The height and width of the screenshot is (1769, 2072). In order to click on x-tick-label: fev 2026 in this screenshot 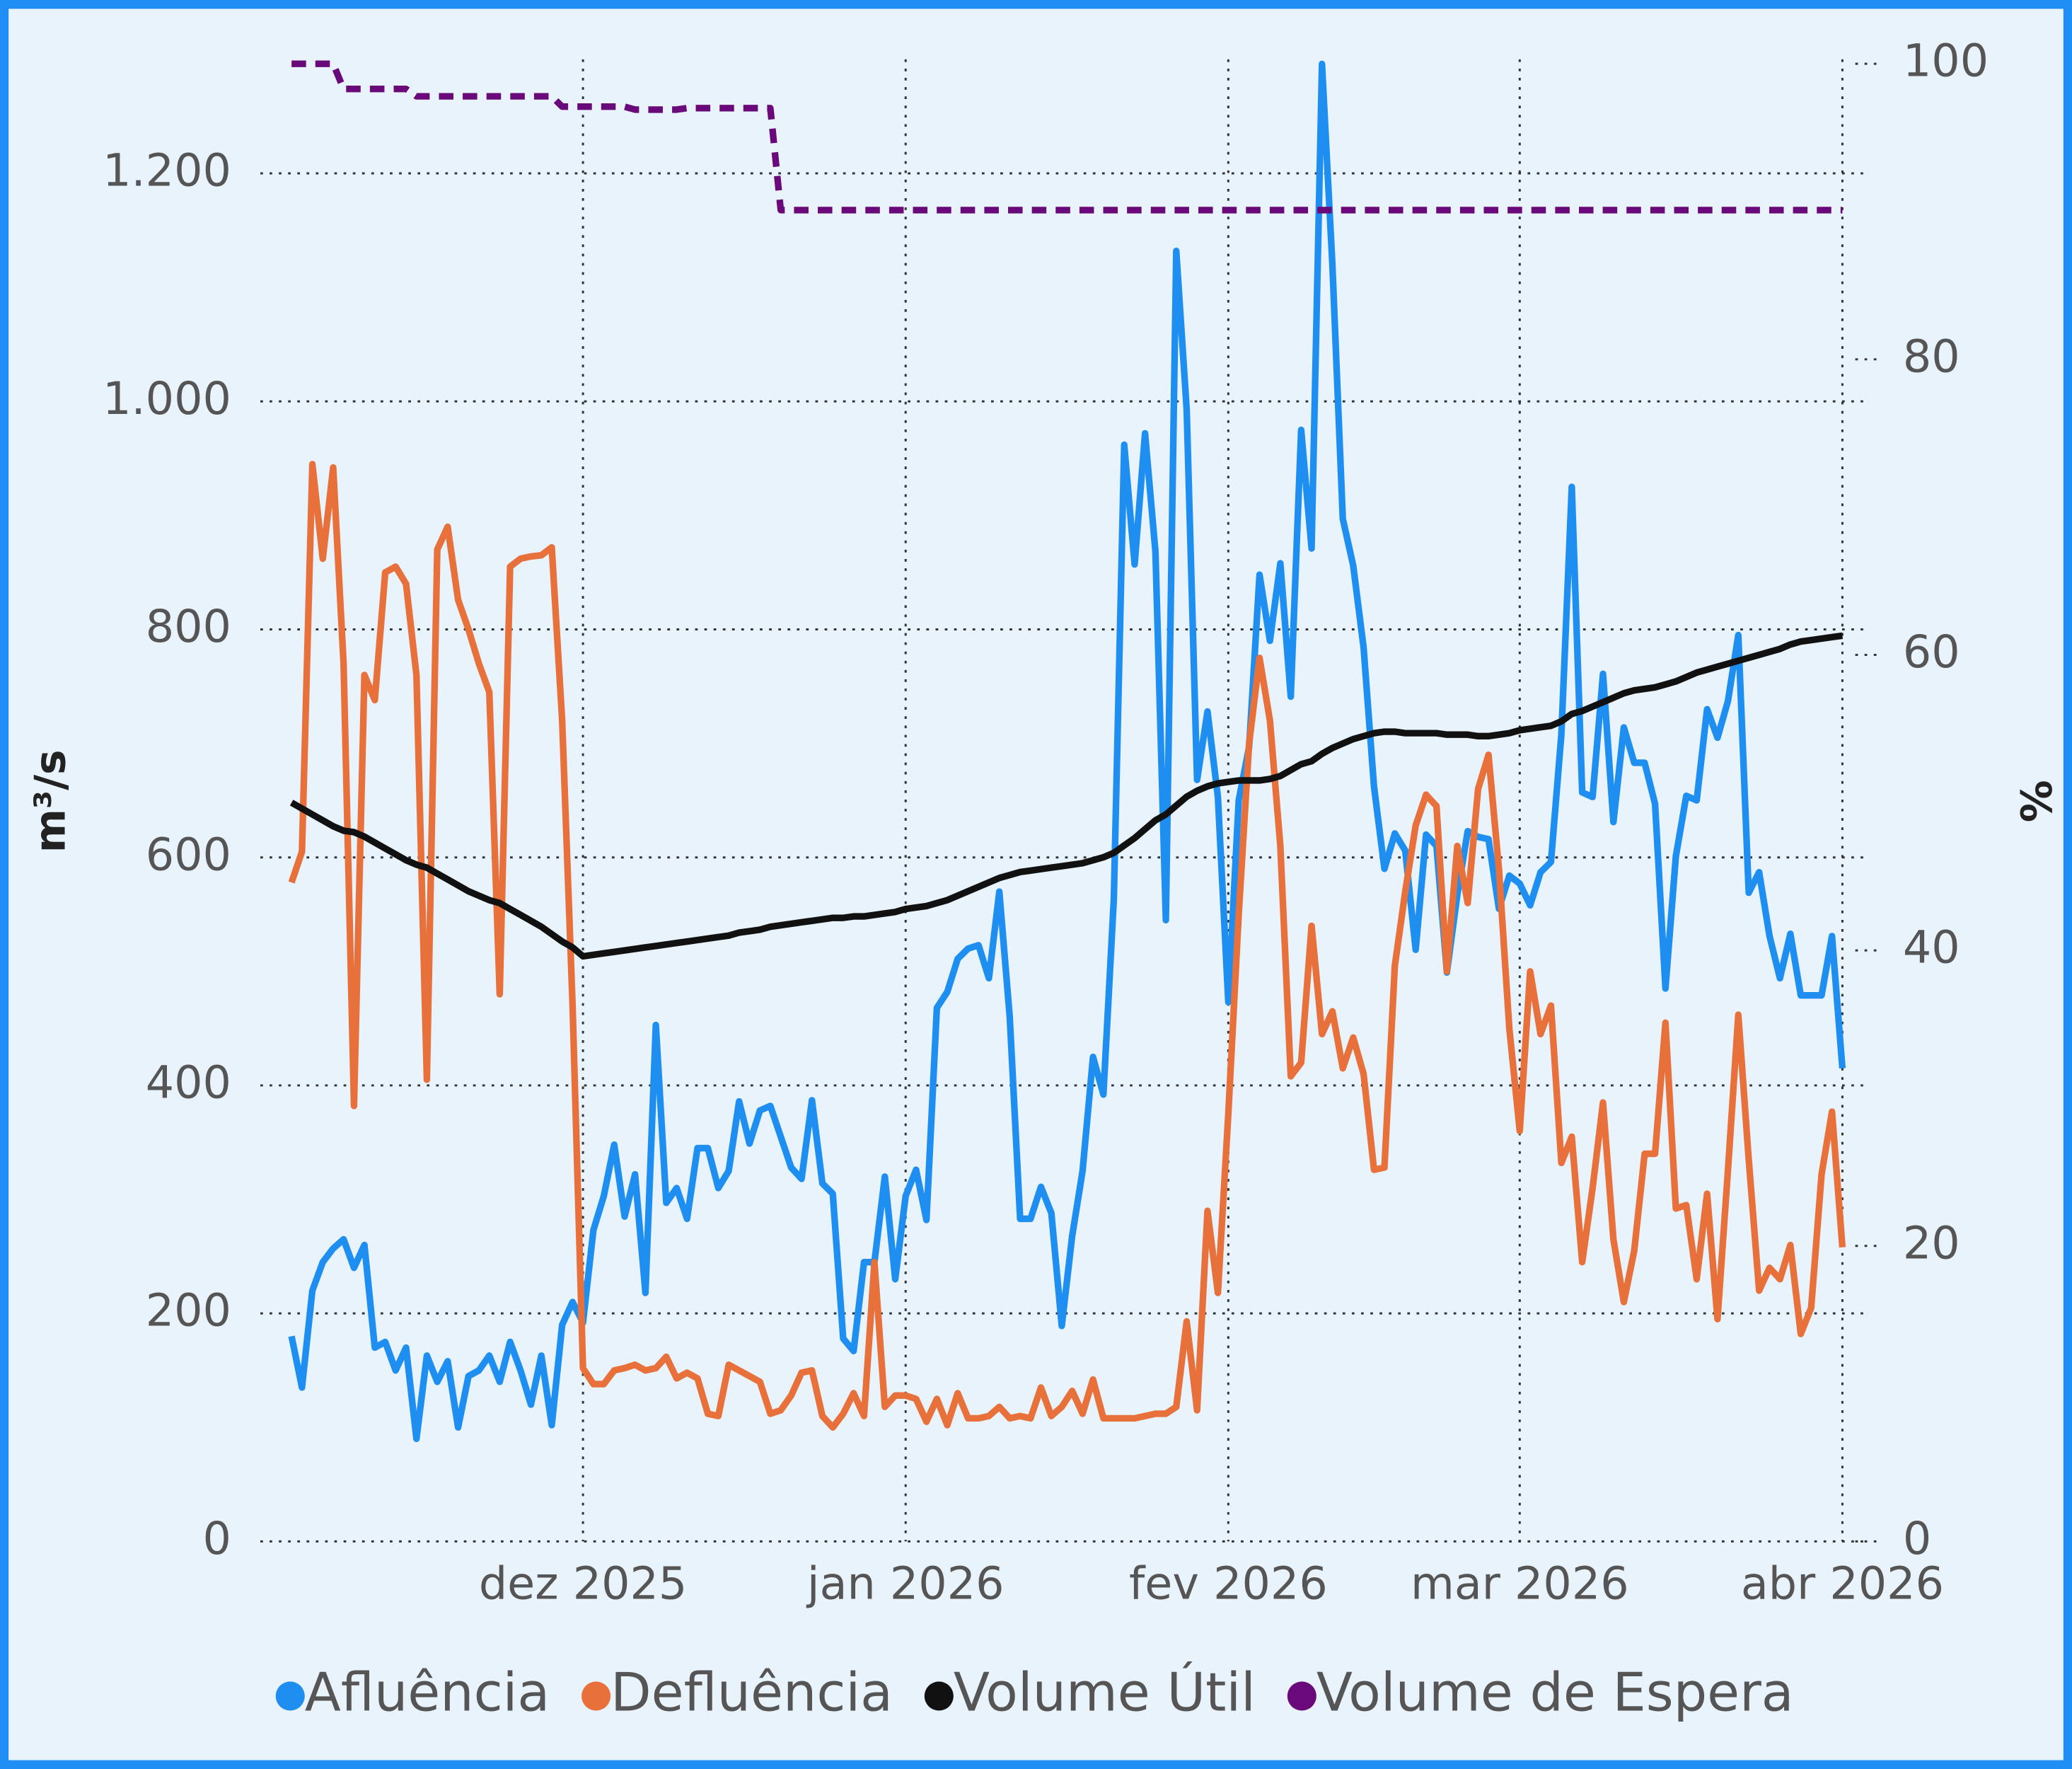, I will do `click(1228, 1583)`.